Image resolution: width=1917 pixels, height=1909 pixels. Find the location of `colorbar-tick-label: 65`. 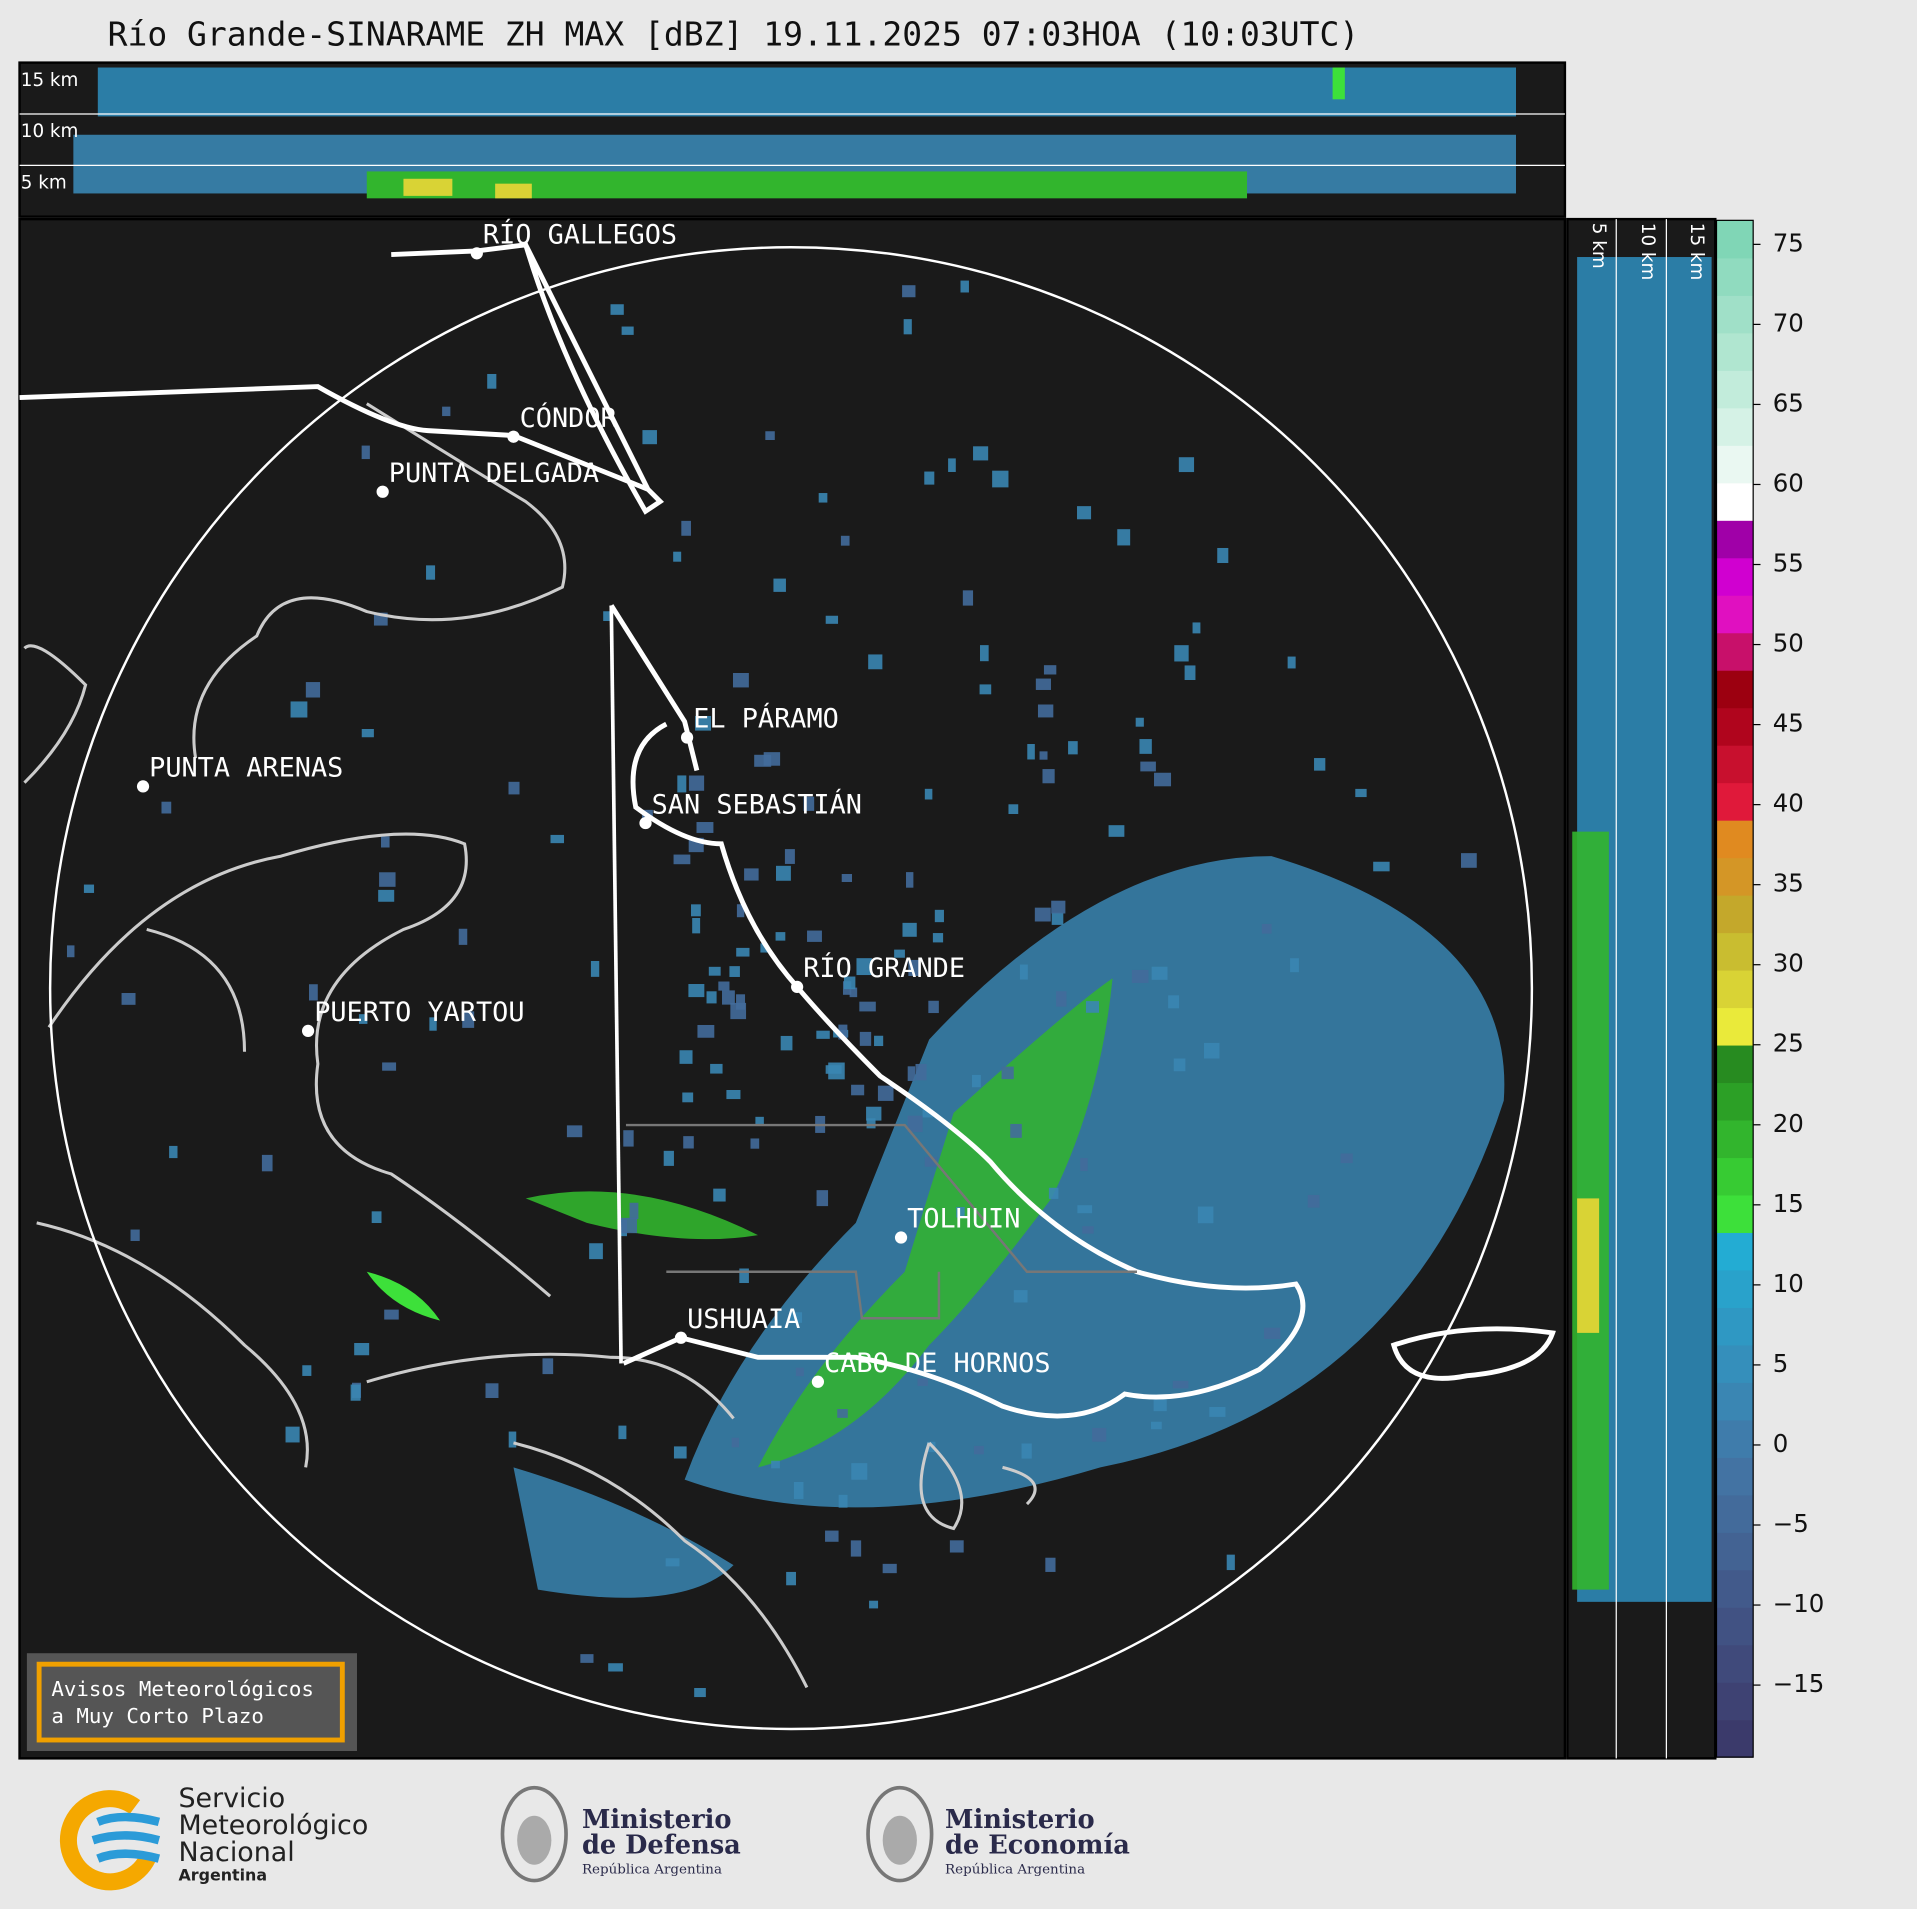

colorbar-tick-label: 65 is located at coordinates (1788, 402).